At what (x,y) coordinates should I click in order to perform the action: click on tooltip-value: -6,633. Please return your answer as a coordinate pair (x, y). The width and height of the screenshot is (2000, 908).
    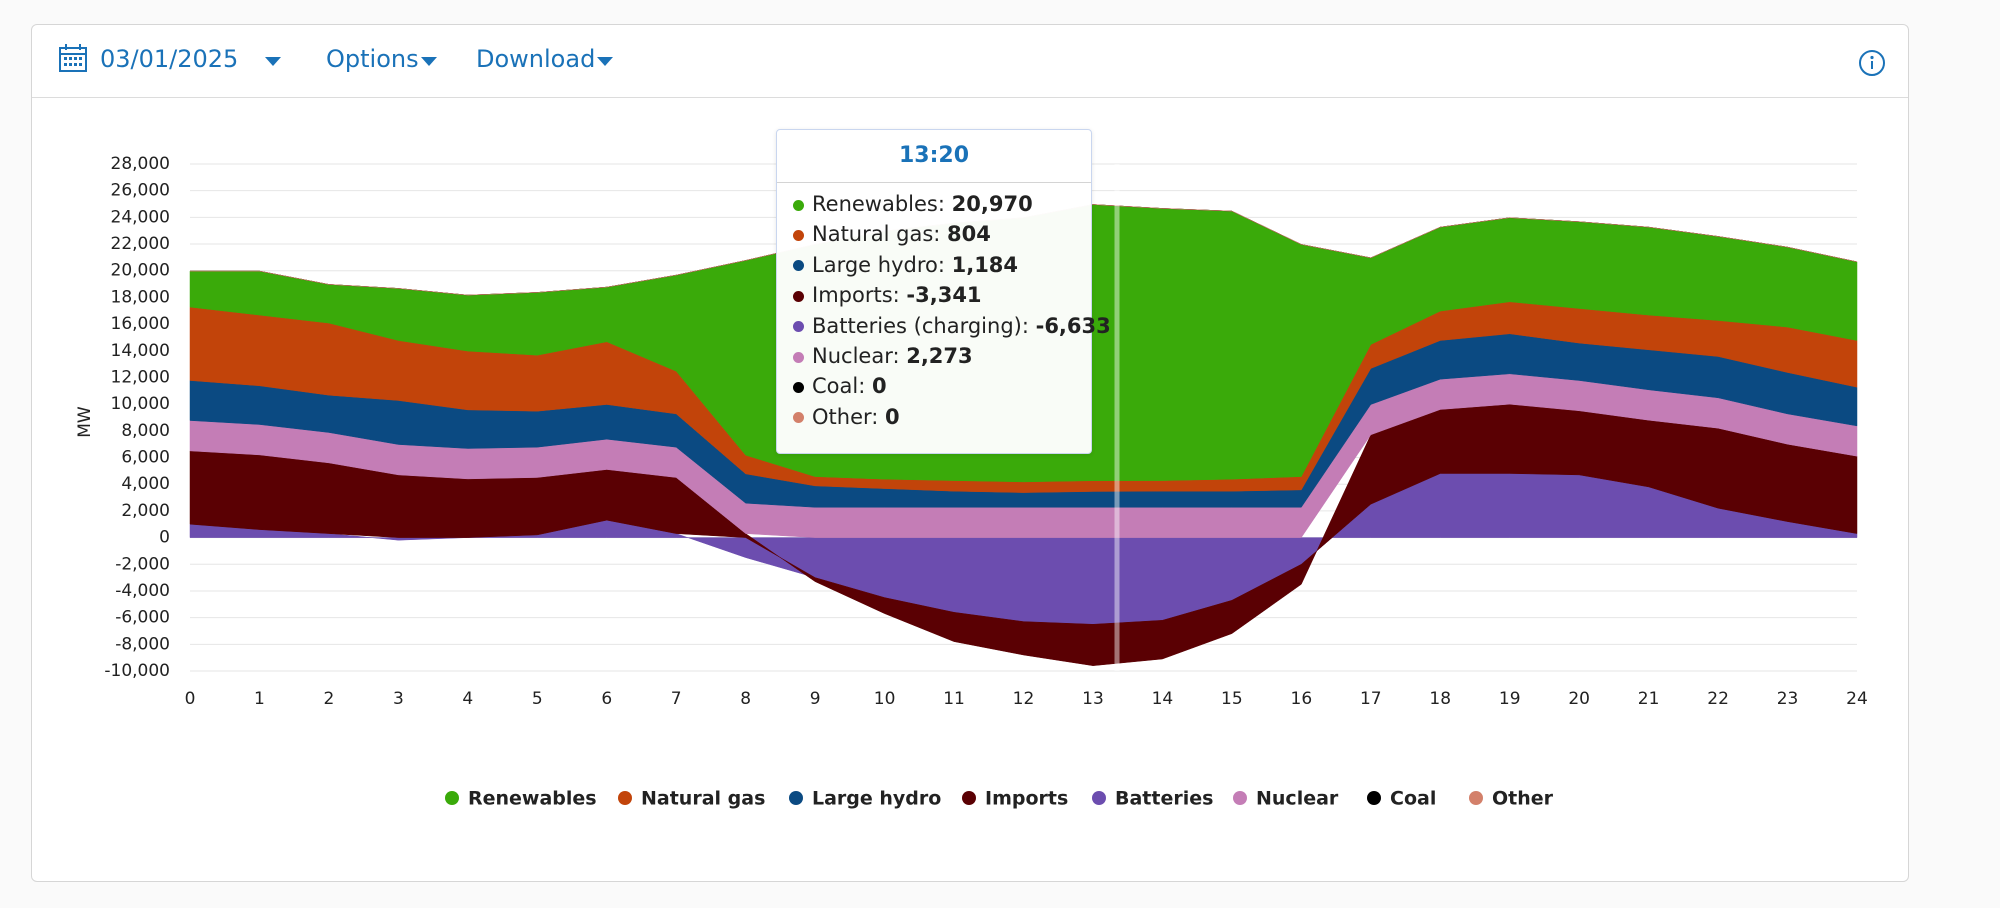
    Looking at the image, I should click on (1073, 325).